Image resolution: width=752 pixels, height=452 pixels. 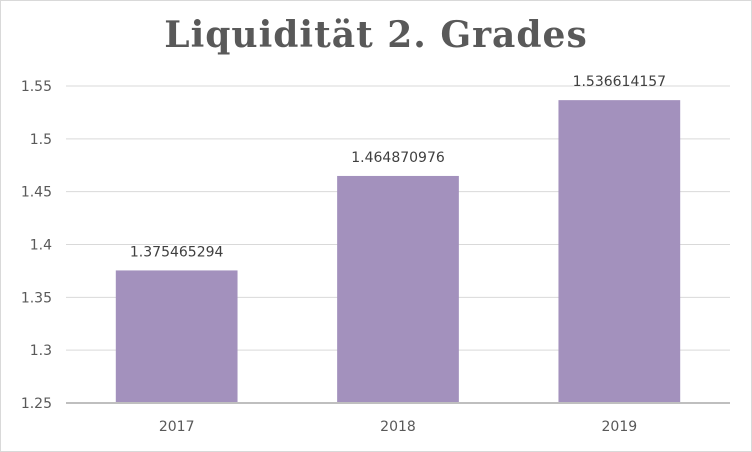 I want to click on chart-title: Liquidität 2. Grades, so click(x=376, y=35).